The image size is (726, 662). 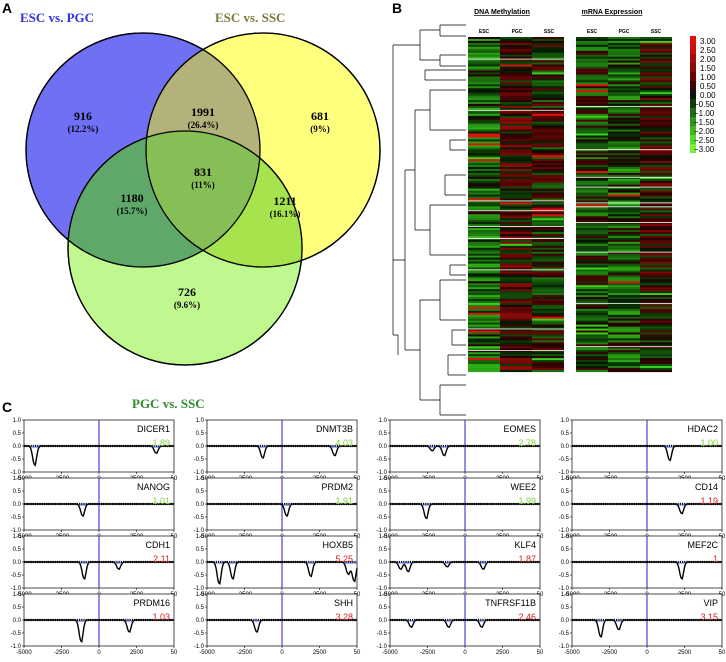 What do you see at coordinates (708, 86) in the screenshot?
I see `legend-label-6: 0.50` at bounding box center [708, 86].